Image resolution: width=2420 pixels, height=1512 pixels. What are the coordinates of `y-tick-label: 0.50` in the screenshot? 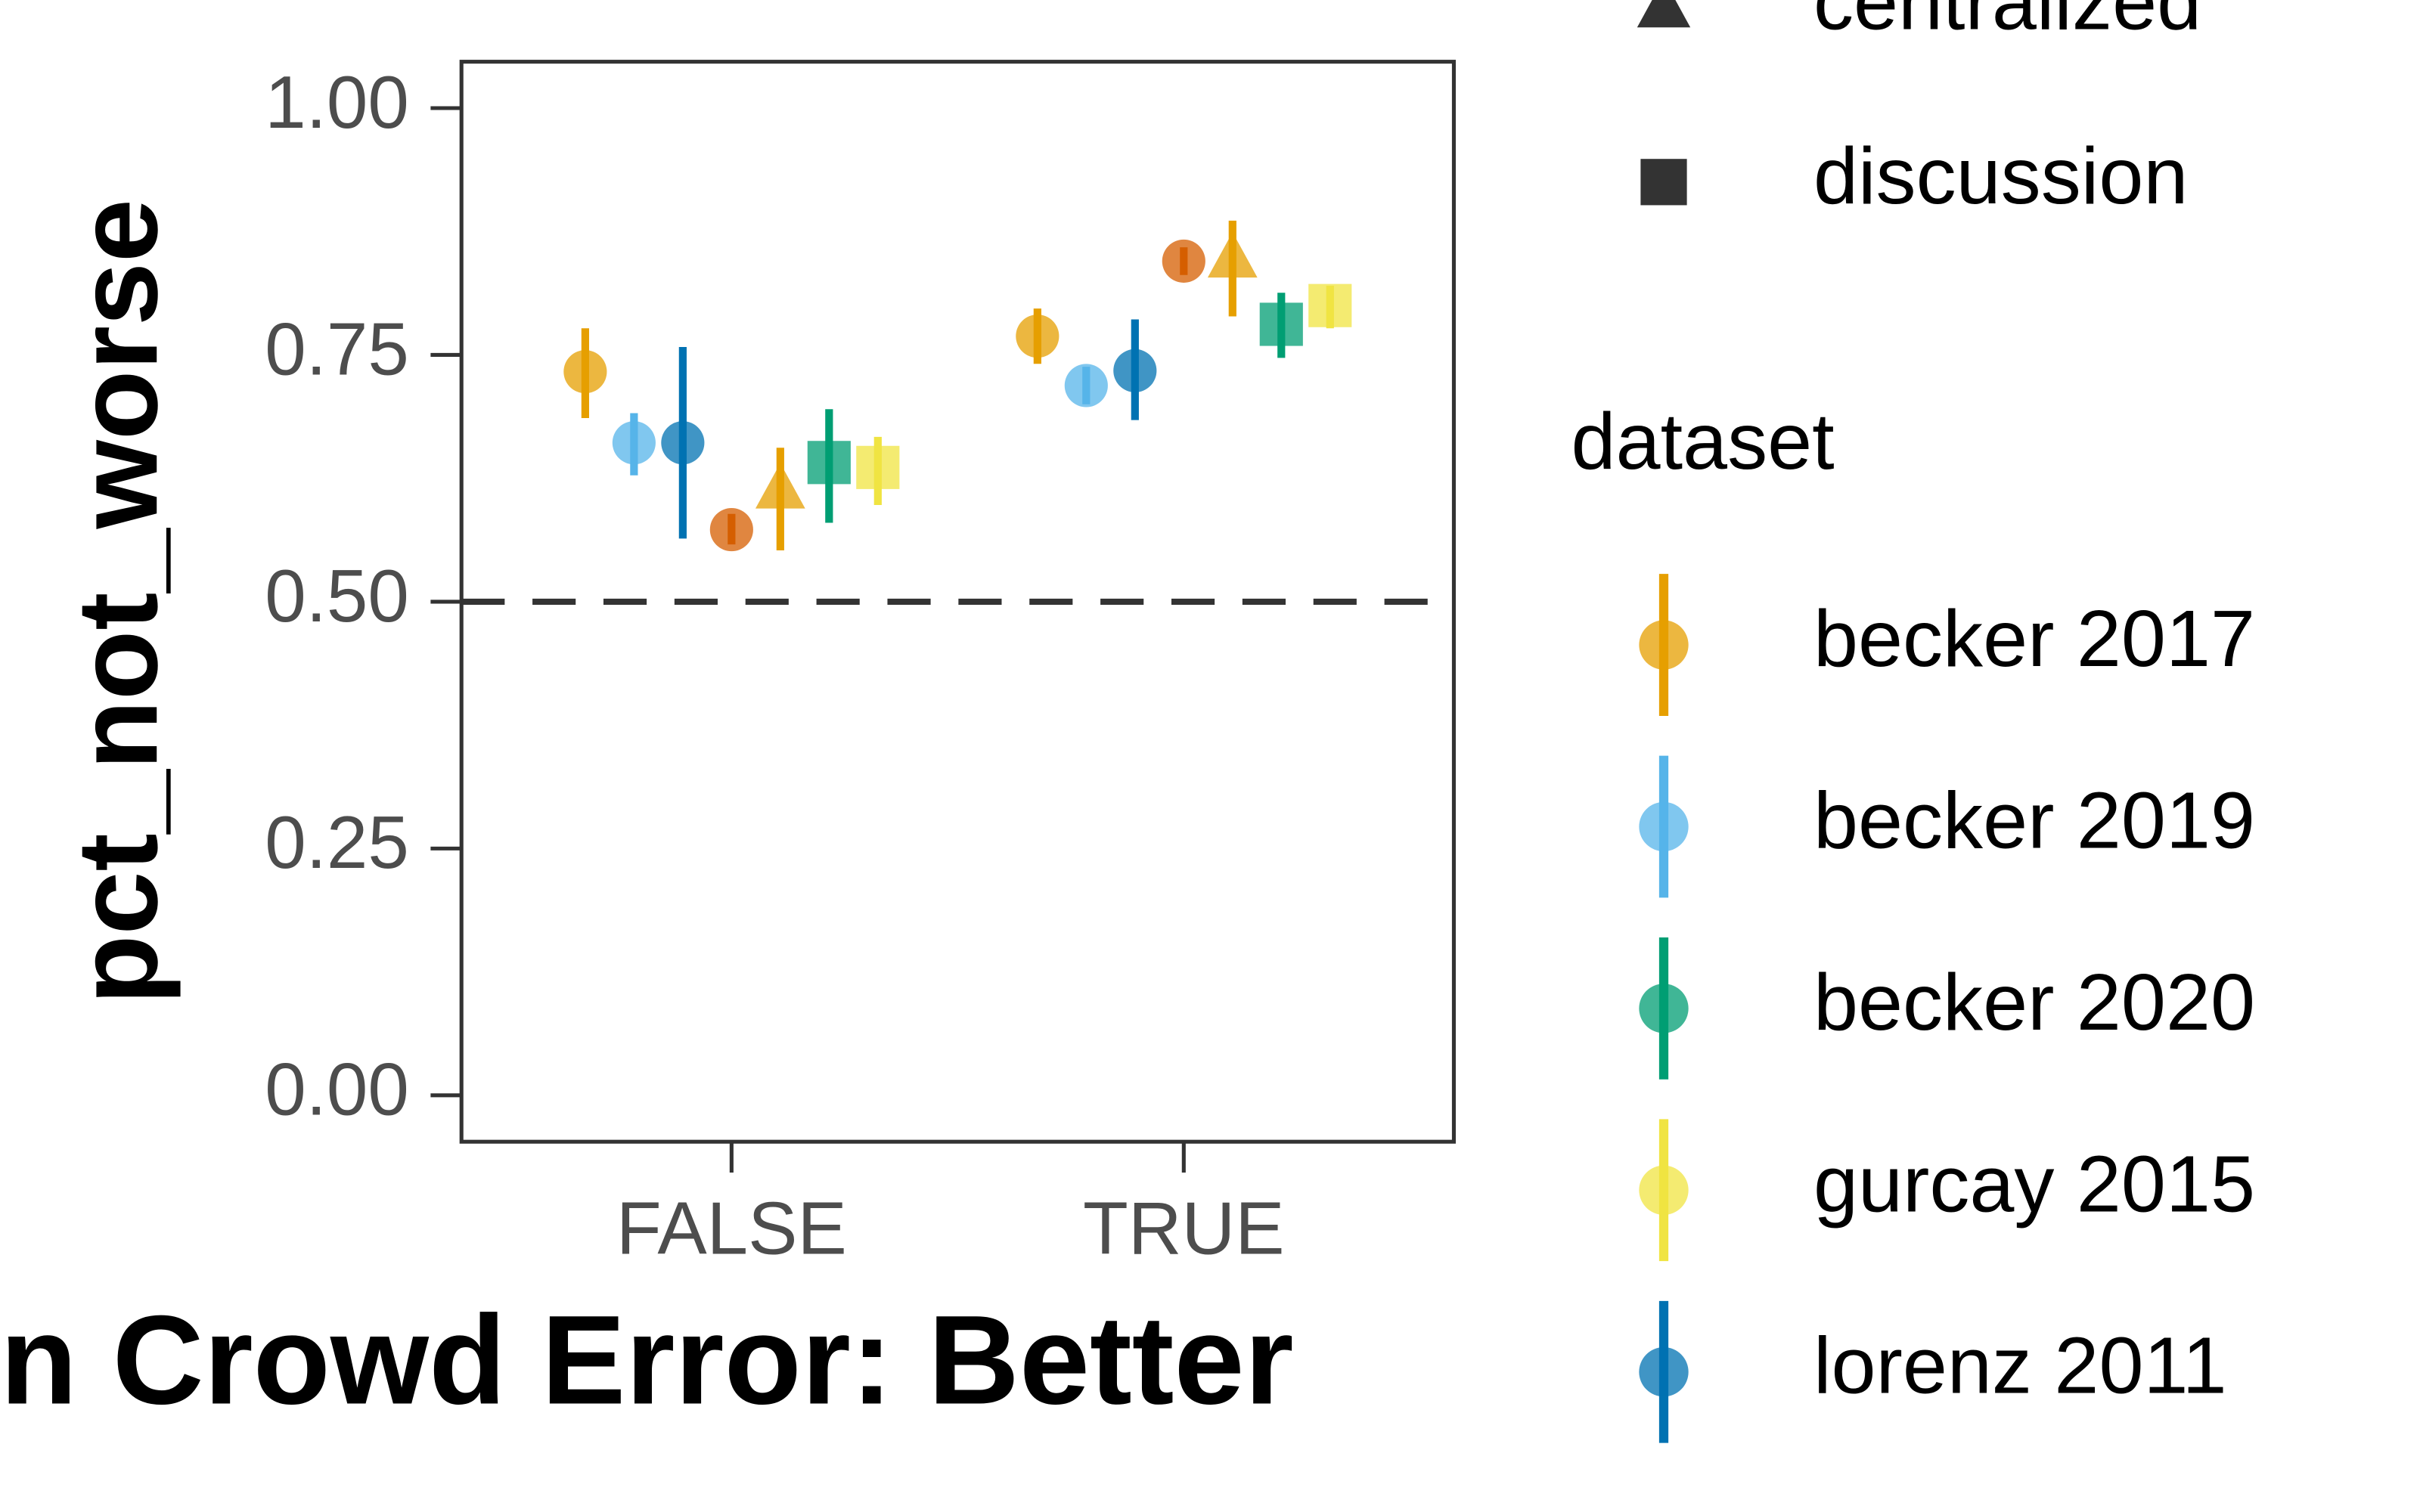 It's located at (337, 595).